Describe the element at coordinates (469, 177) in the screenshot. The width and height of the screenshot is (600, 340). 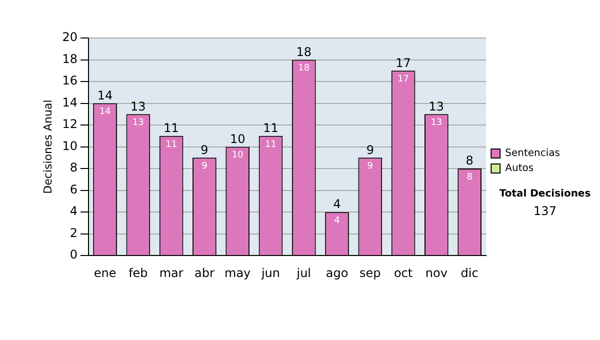
I see `data-label: 8` at that location.